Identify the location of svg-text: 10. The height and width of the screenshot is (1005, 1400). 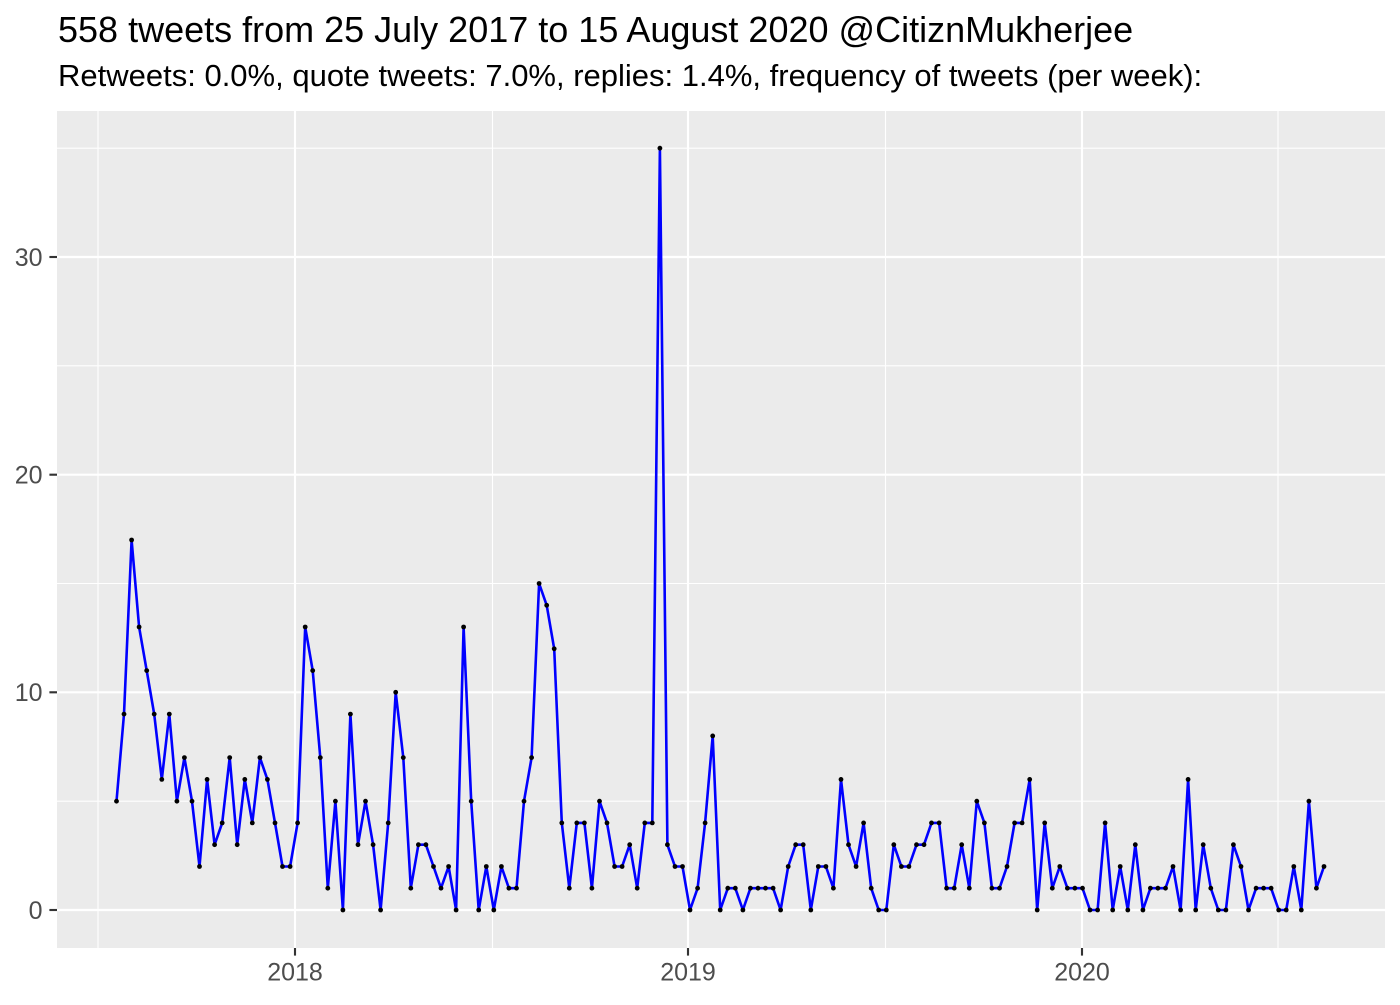
(29, 693).